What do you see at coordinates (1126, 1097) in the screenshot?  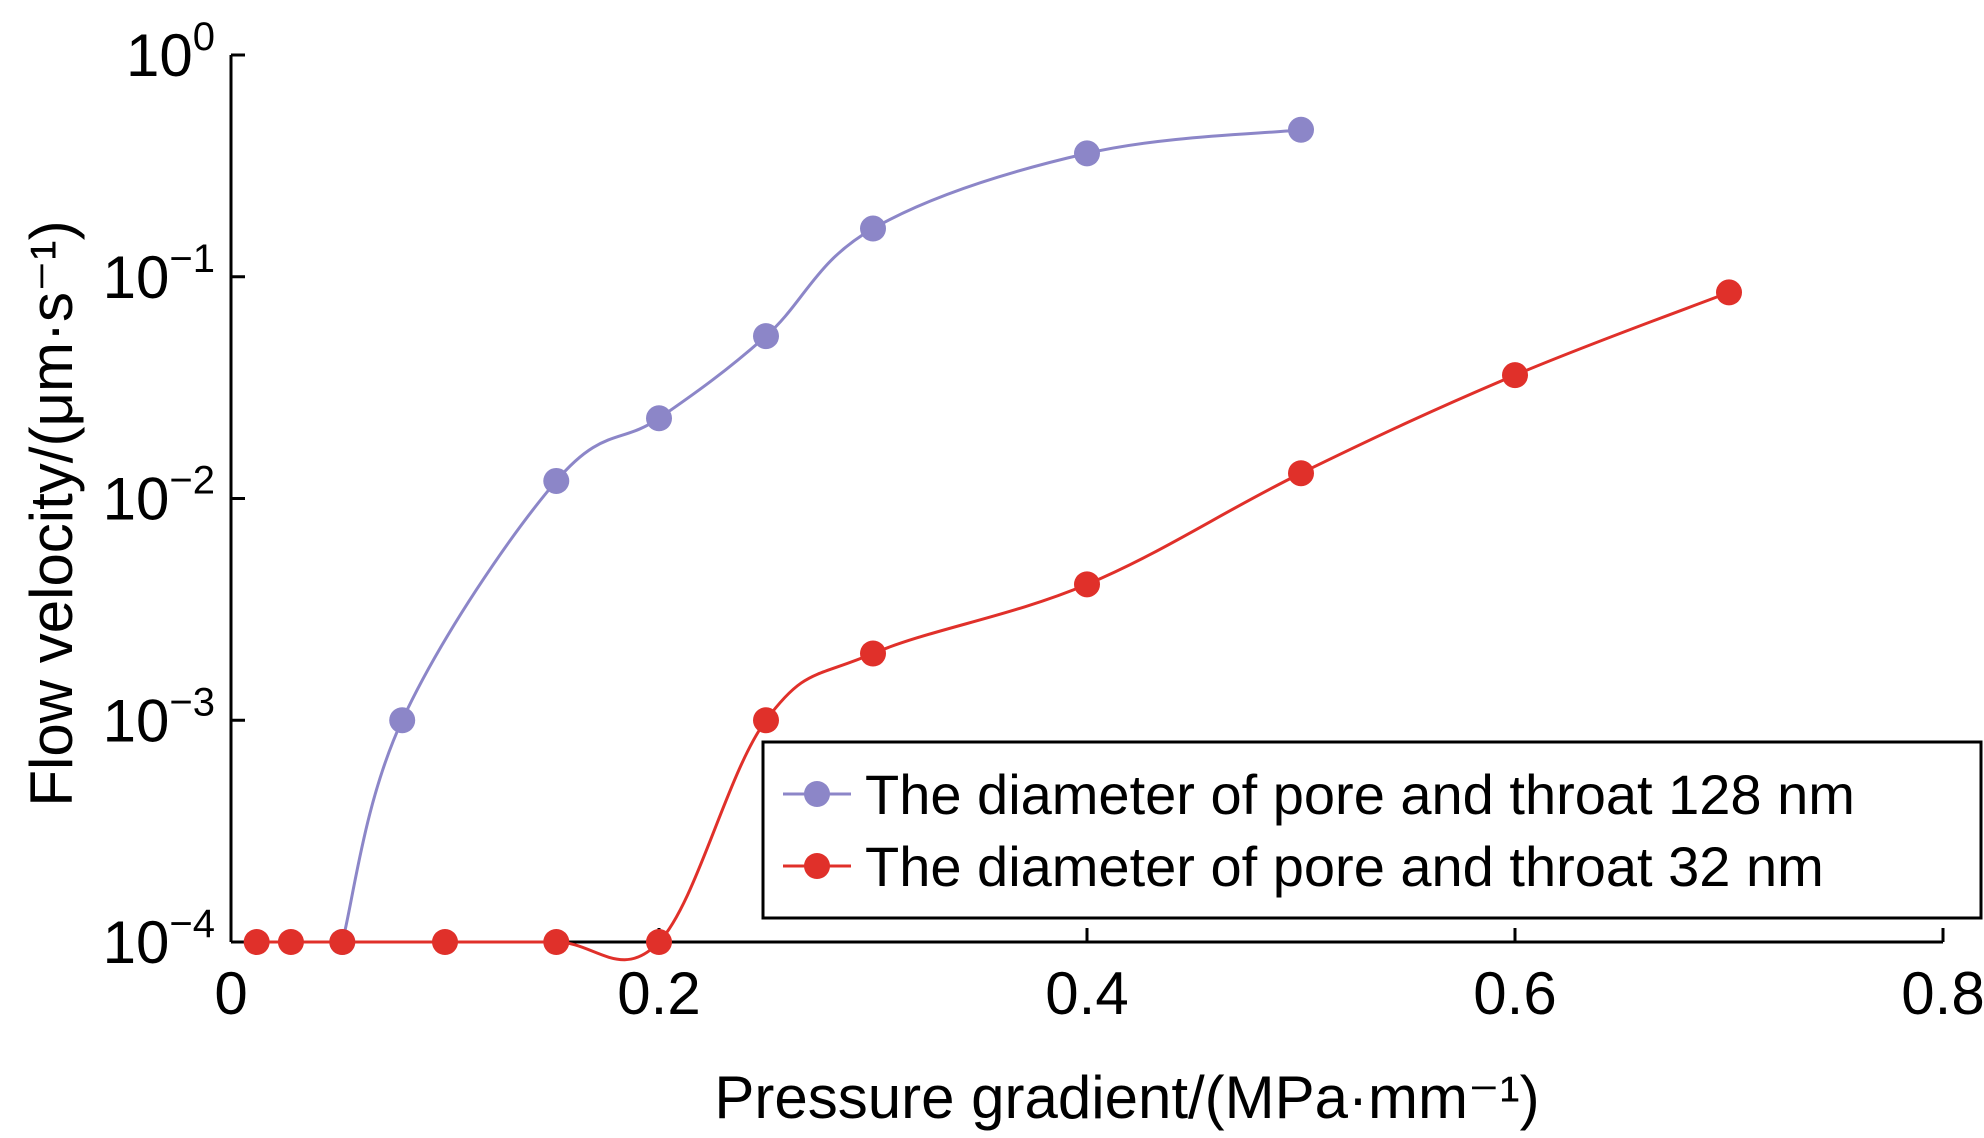 I see `x-axis-title: Pressure gradient/(MPa·mm⁻¹)` at bounding box center [1126, 1097].